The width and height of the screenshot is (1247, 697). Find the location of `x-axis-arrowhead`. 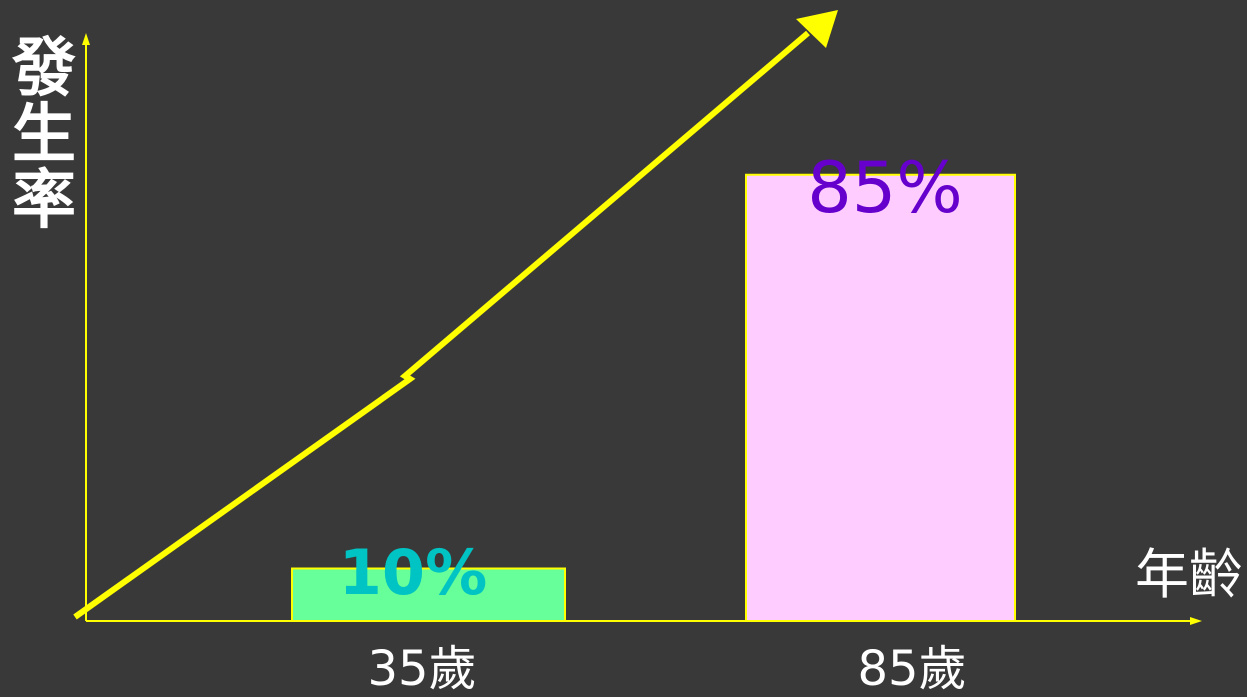

x-axis-arrowhead is located at coordinates (1196, 621).